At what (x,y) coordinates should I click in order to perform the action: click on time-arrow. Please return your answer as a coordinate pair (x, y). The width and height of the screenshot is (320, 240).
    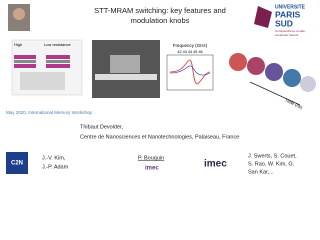
    Looking at the image, I should click on (275, 93).